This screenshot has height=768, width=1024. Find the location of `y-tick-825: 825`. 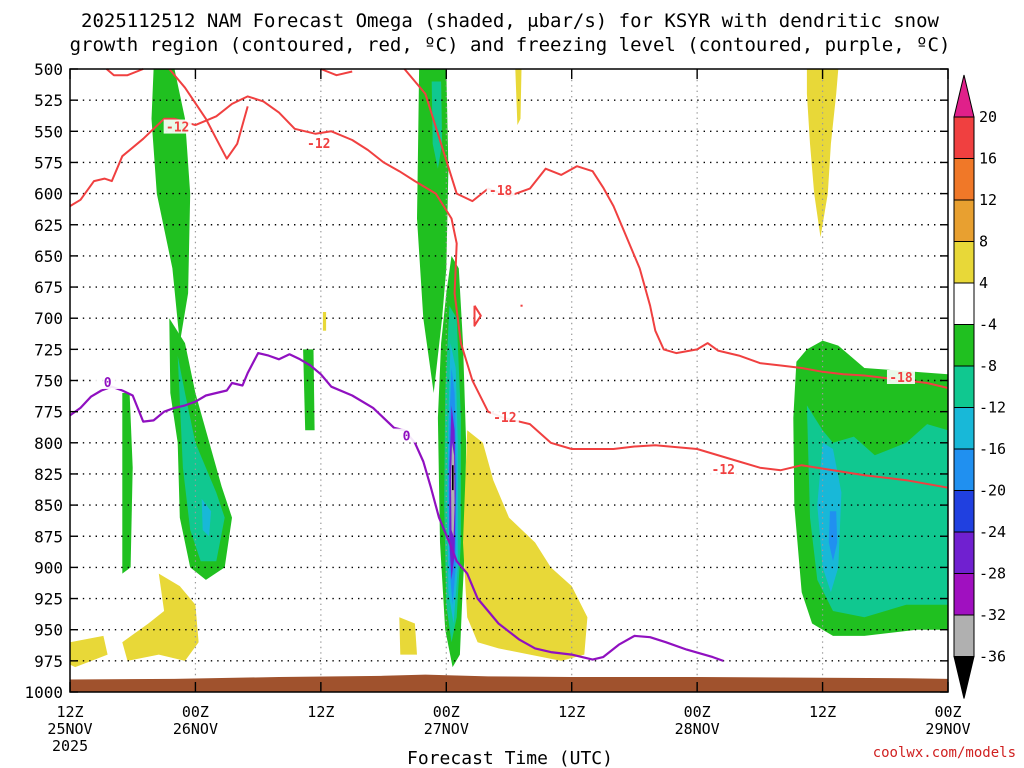

y-tick-825: 825 is located at coordinates (491, 474).